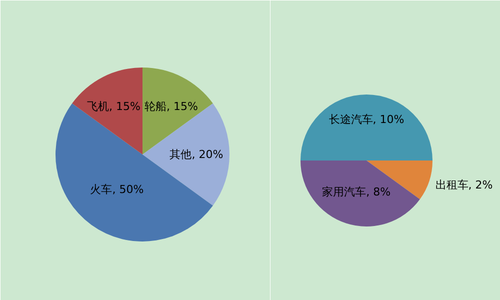 This screenshot has width=500, height=300. Describe the element at coordinates (117, 189) in the screenshot. I see `slice-label: 火车, 50%` at that location.